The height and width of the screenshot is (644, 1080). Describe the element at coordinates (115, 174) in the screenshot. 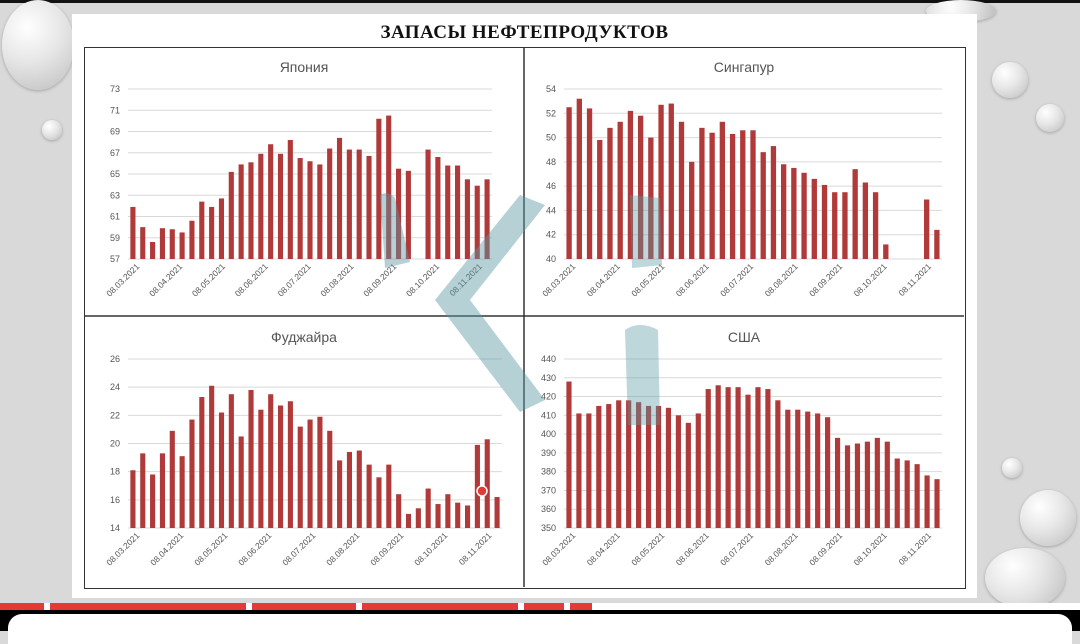

I see `y-tick-label: 65` at that location.